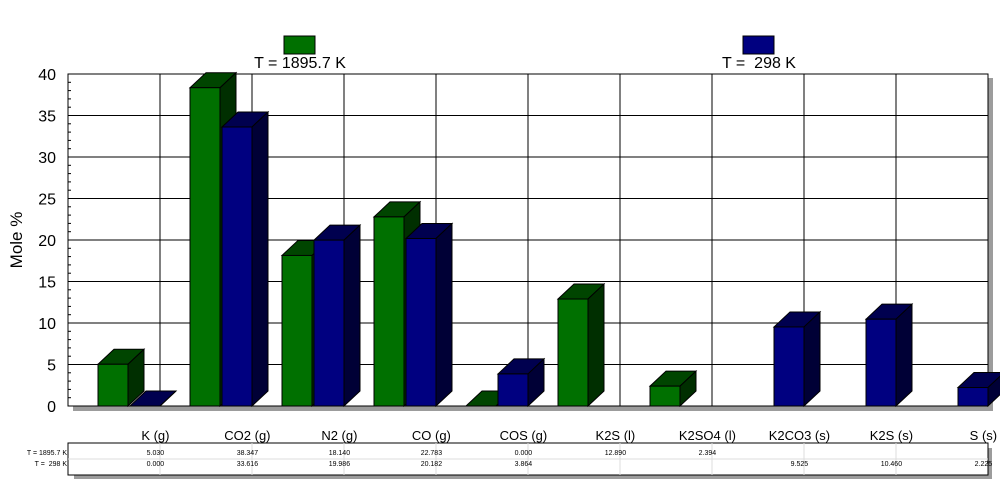 This screenshot has height=487, width=1000. I want to click on table-cell: 2.225, so click(984, 464).